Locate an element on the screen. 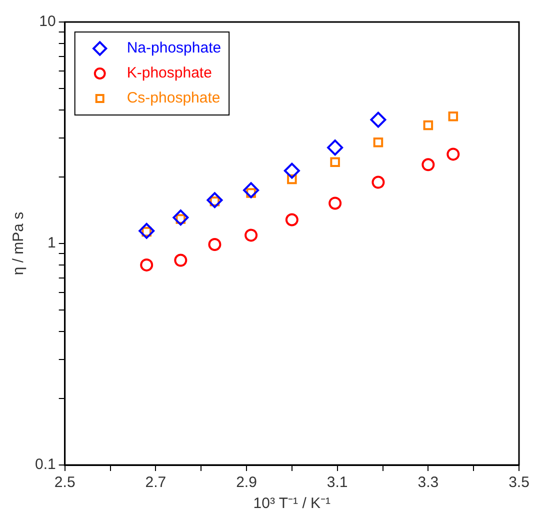 The image size is (533, 521). x-axis-title: 10³ T⁻¹ / K⁻¹ is located at coordinates (292, 503).